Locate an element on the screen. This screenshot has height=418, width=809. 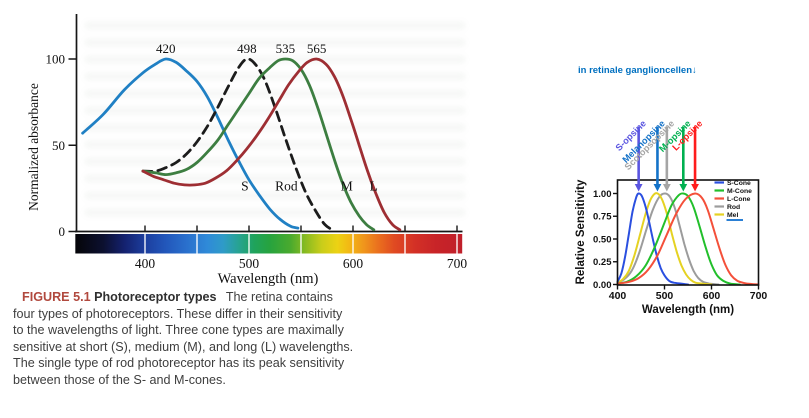
y-tick-label: 0.00 is located at coordinates (602, 285).